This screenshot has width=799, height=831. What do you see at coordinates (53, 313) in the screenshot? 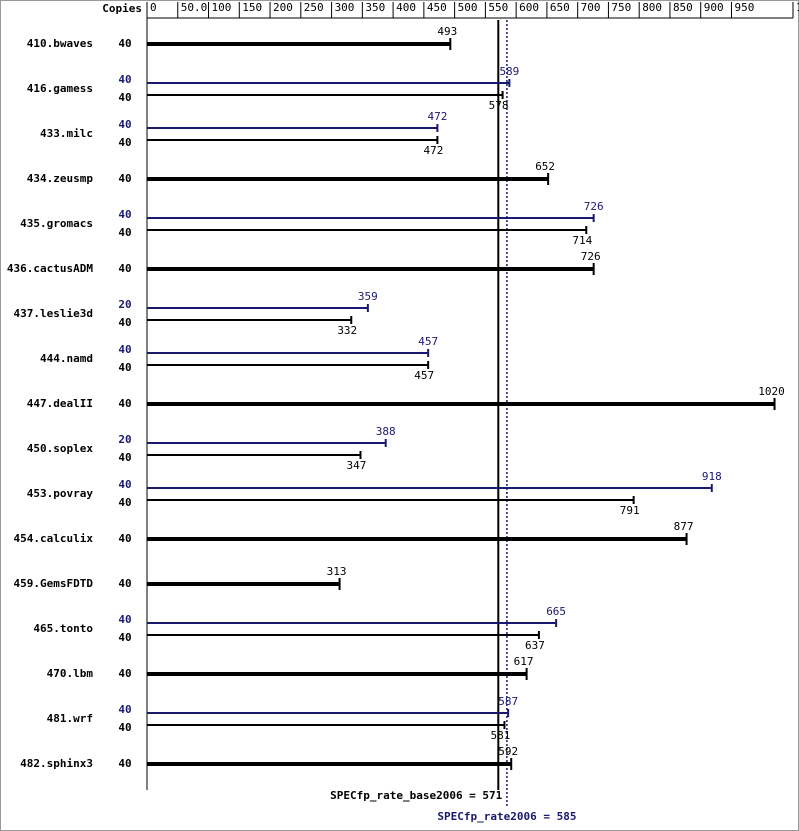
I see `category-label: 437.leslie3d` at bounding box center [53, 313].